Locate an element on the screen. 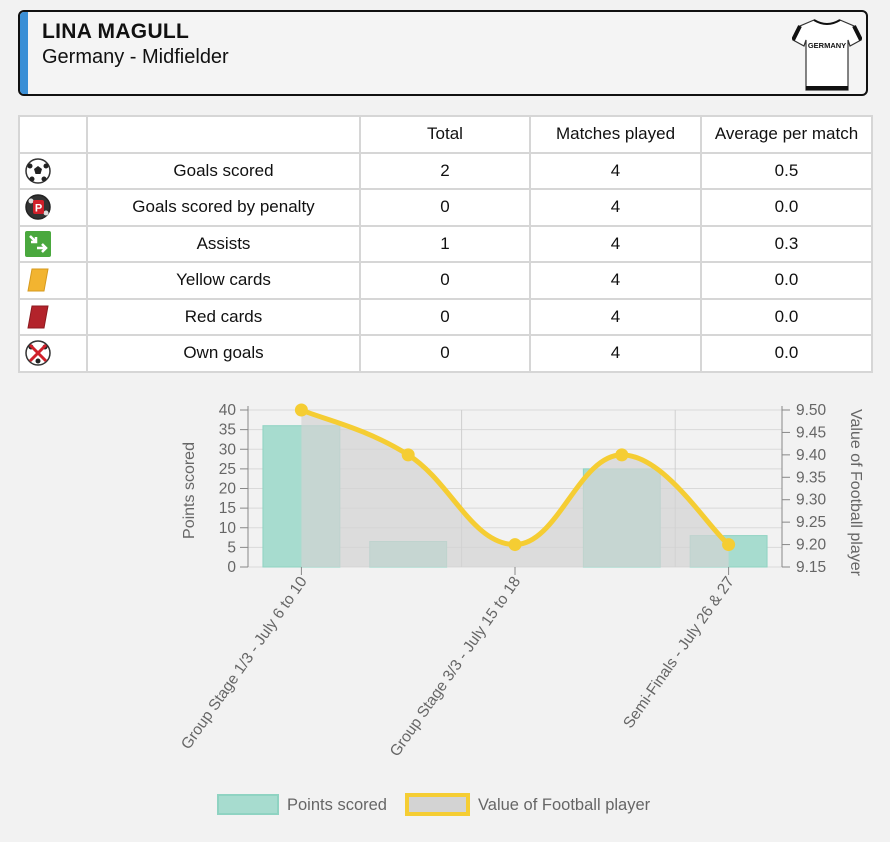 This screenshot has height=842, width=890. stat-label: Goals scored by penalty is located at coordinates (223, 207).